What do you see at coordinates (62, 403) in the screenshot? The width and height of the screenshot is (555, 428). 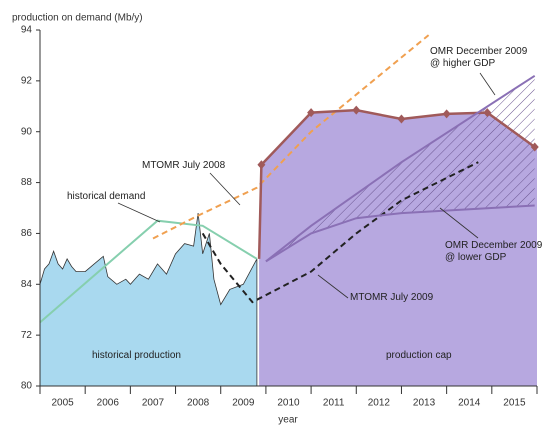 I see `x-tick-label: 2005` at bounding box center [62, 403].